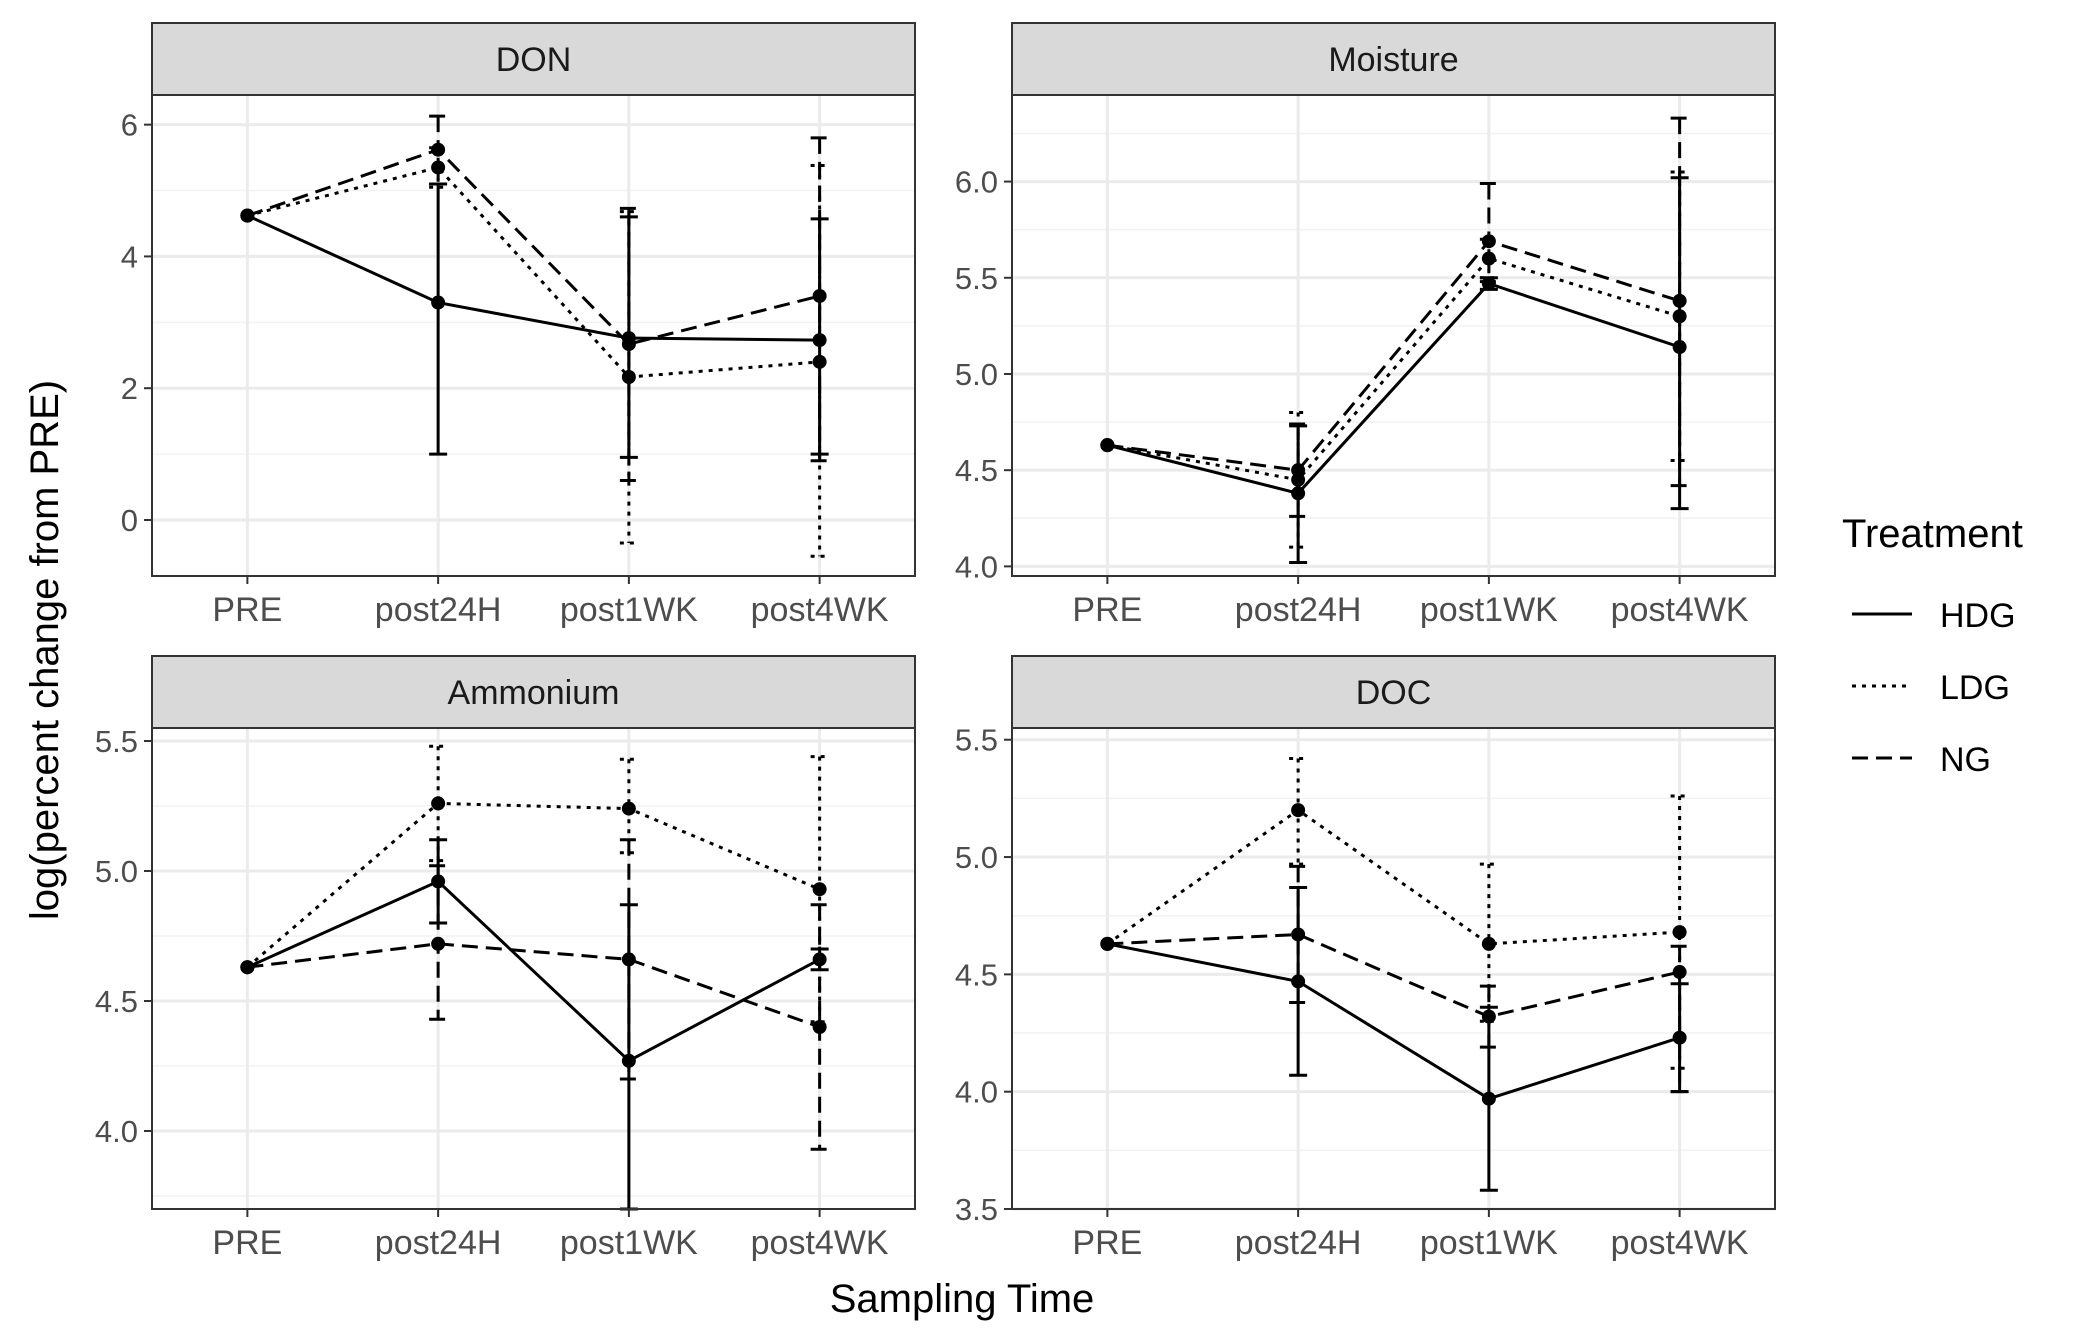  Describe the element at coordinates (976, 182) in the screenshot. I see `y-tick-label-moisture: 6.0` at that location.